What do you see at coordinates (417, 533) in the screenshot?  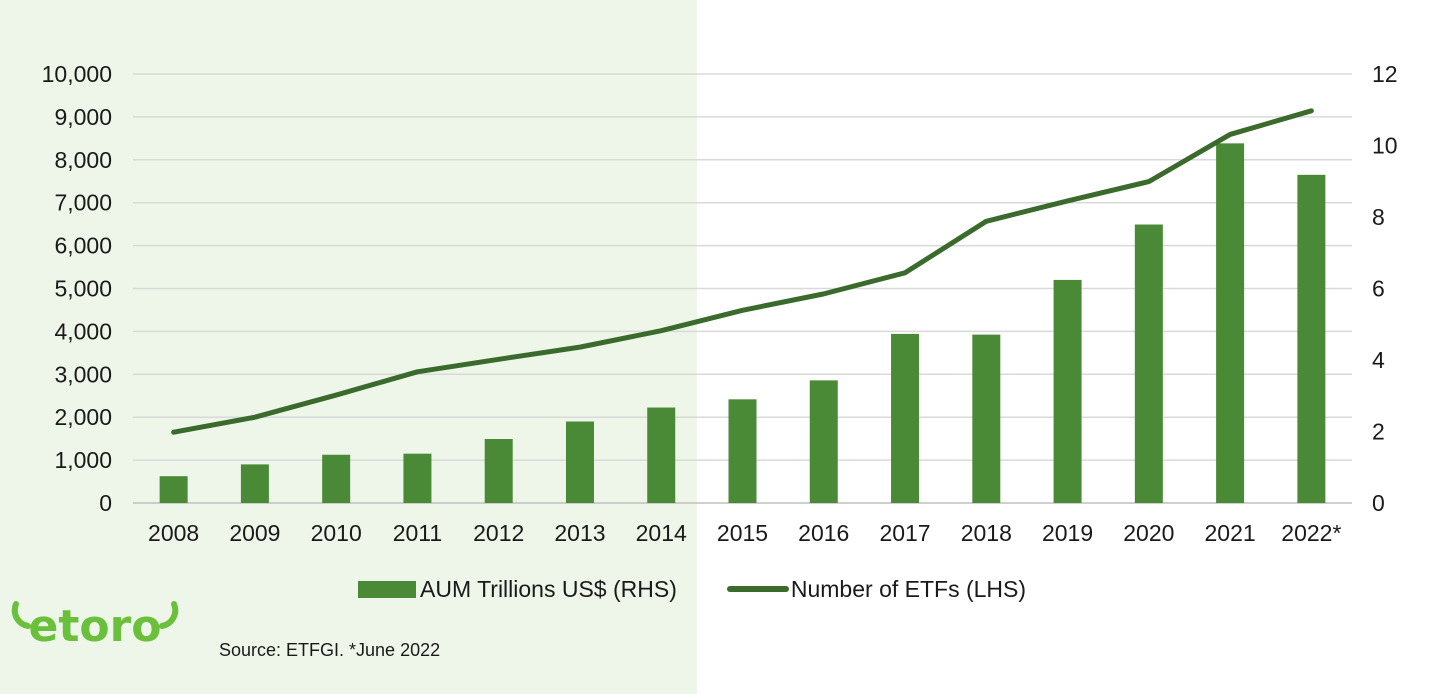 I see `x-tick-label: 2011` at bounding box center [417, 533].